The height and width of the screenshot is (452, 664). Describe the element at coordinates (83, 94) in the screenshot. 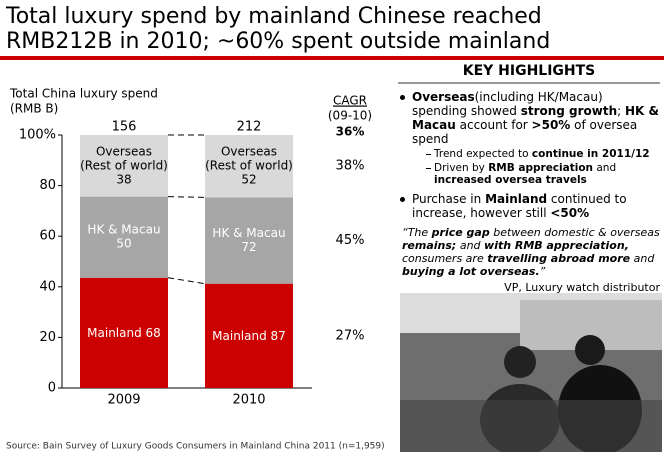

I see `y-axis-label: Total China luxury spend` at that location.